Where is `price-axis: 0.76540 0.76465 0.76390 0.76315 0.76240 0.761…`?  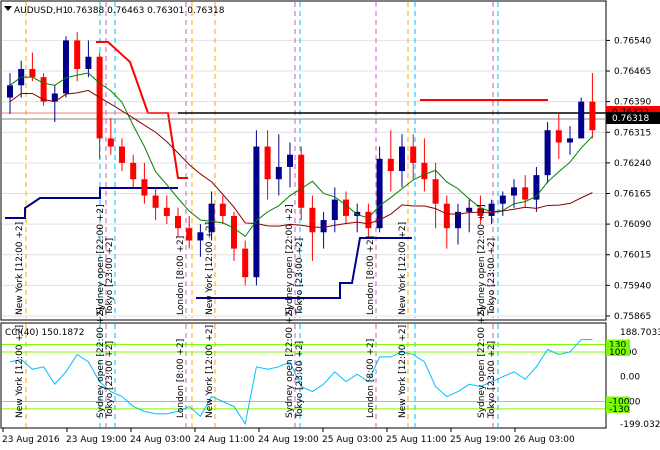
price-axis: 0.76540 0.76465 0.76390 0.76315 0.76240 0.761… is located at coordinates (628, 179).